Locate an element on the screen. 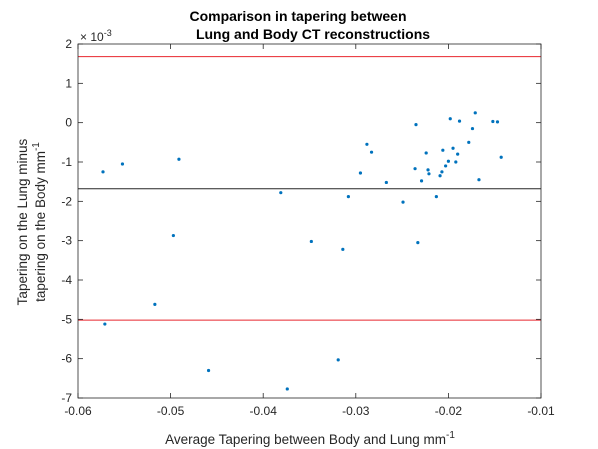 This screenshot has width=598, height=449. y-tick-label: -1 is located at coordinates (66, 162).